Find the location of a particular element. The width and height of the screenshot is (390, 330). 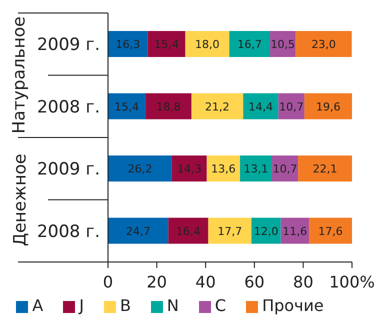

data-label: 18,8 is located at coordinates (168, 107).